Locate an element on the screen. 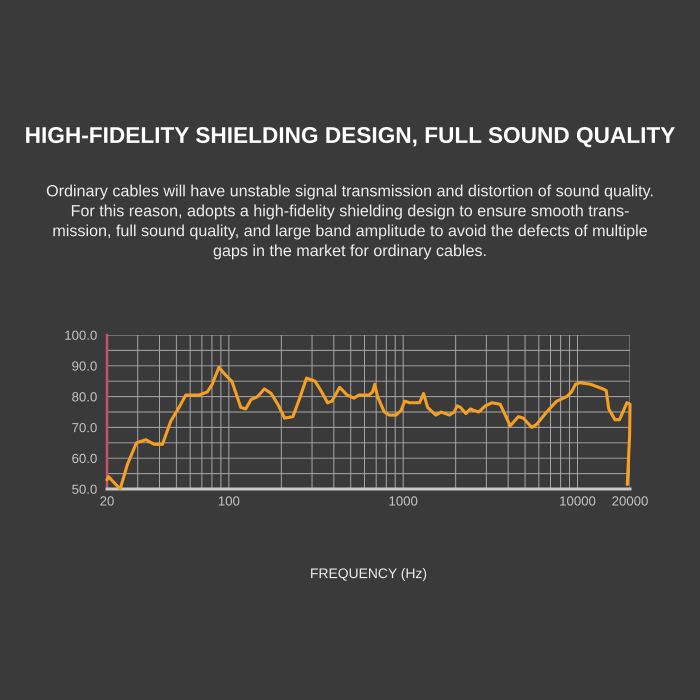 The width and height of the screenshot is (700, 700). chart-subtitle: Ordinary cables will have unstable signal transmission and distortion of sound quality. For this reason, adopts a high-fidelity shielding design to ensure smooth trans- mission, full sound quality, and large band amplitude to avoid the defects of multiple gaps in the market for ordinary cables. is located at coordinates (349, 222).